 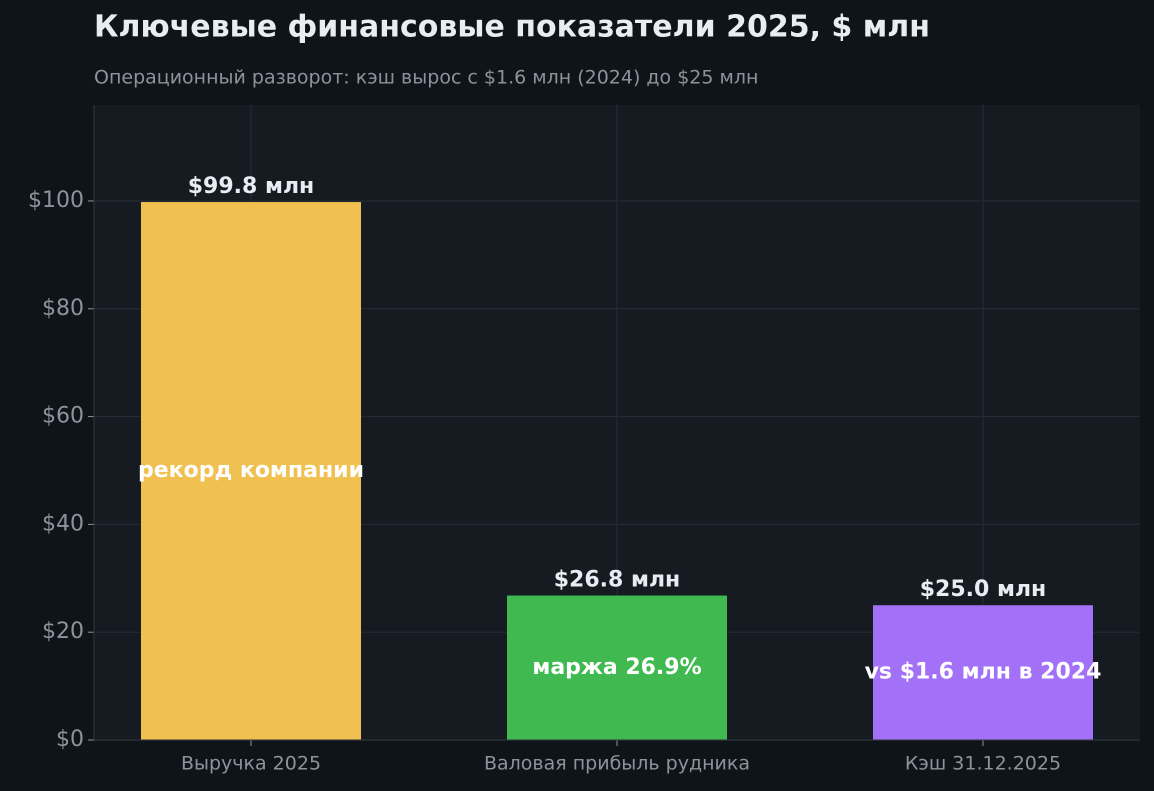 What do you see at coordinates (983, 589) in the screenshot?
I see `value-label: $25.0 млн` at bounding box center [983, 589].